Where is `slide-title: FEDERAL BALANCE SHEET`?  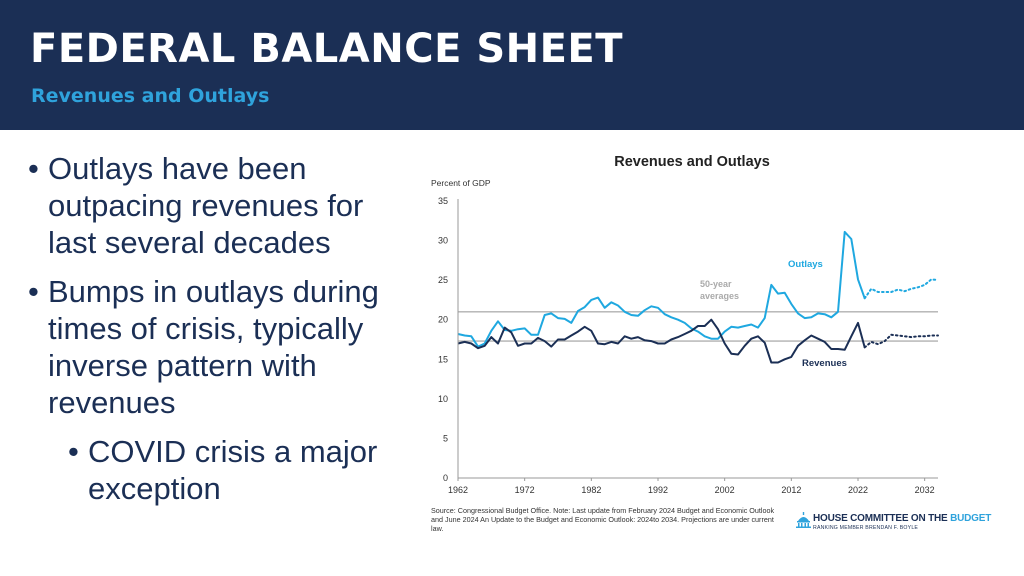 slide-title: FEDERAL BALANCE SHEET is located at coordinates (327, 49).